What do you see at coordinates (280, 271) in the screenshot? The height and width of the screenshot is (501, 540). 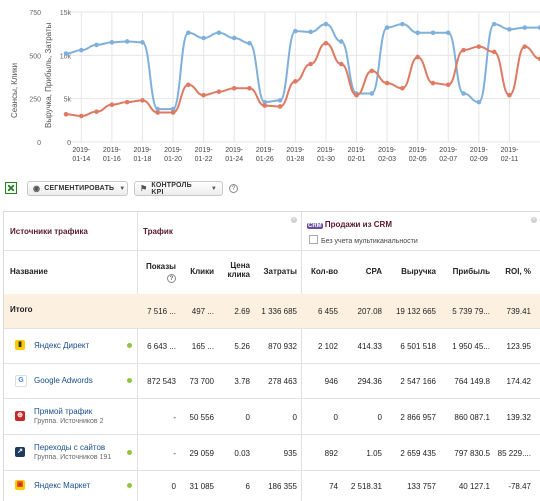 I see `col-cost-header: Затраты` at bounding box center [280, 271].